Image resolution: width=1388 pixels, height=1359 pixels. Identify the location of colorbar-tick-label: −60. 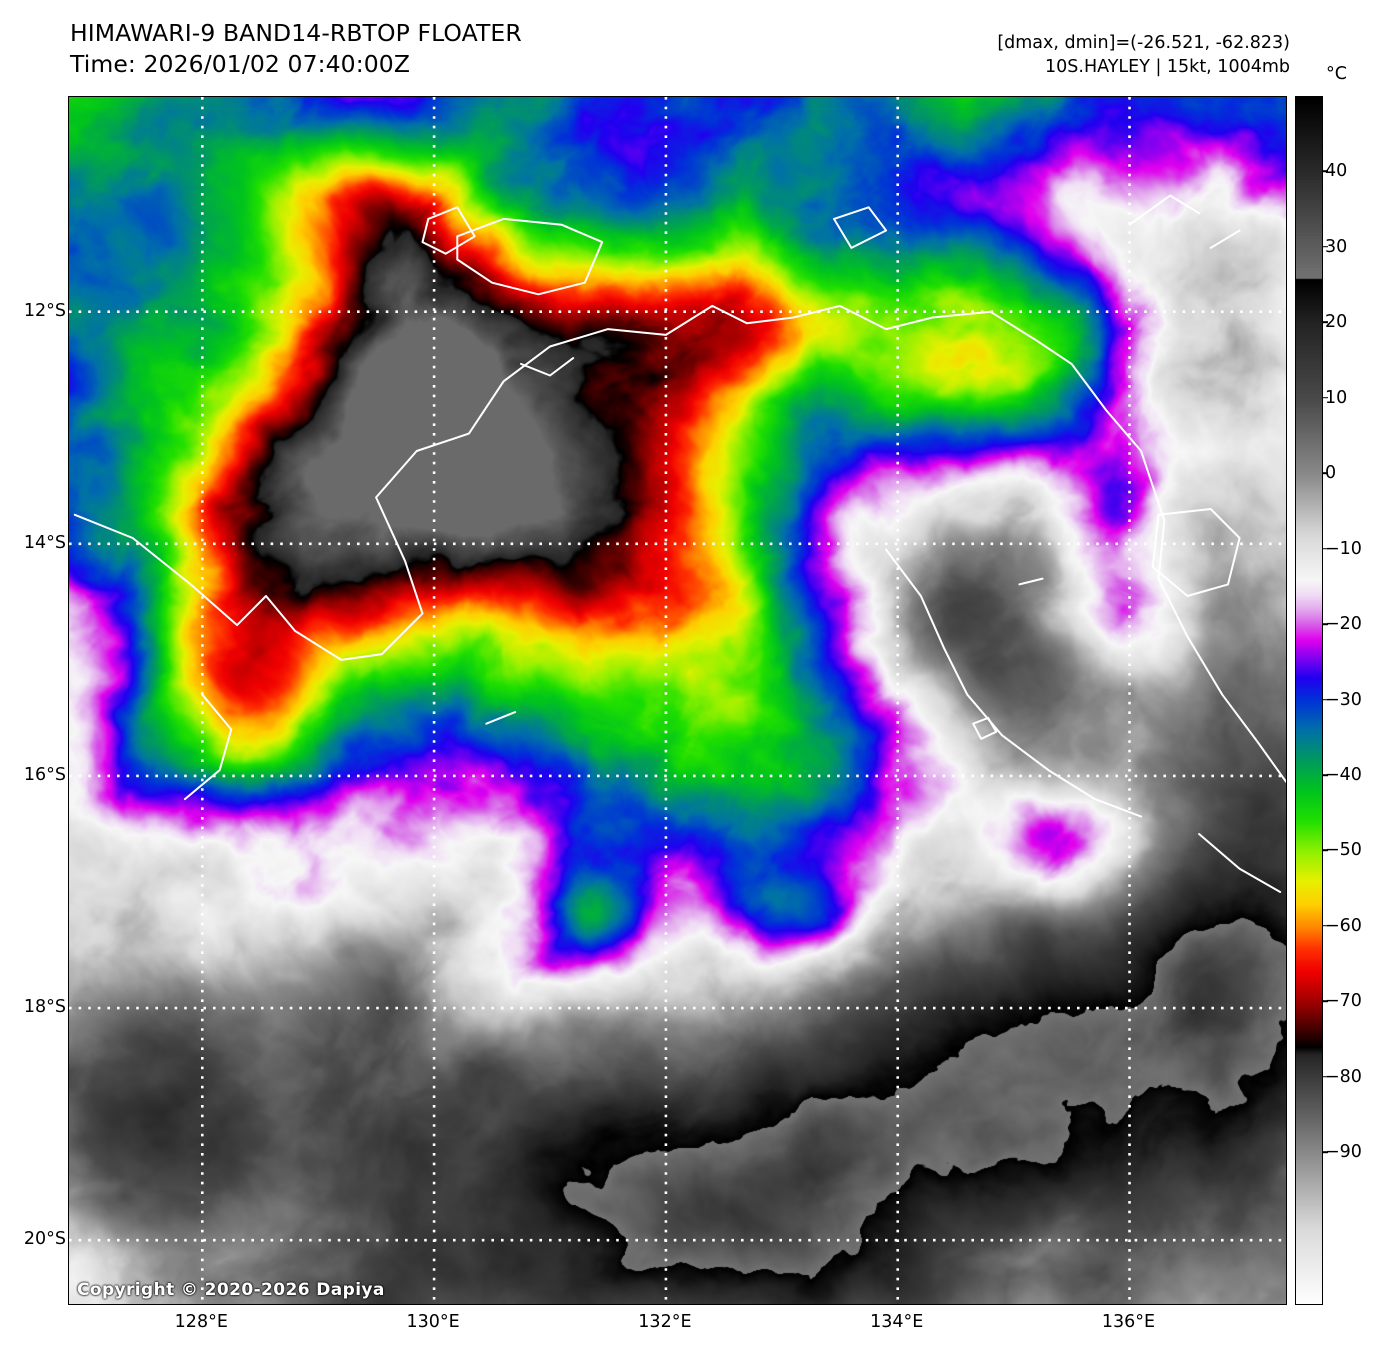
(1343, 925).